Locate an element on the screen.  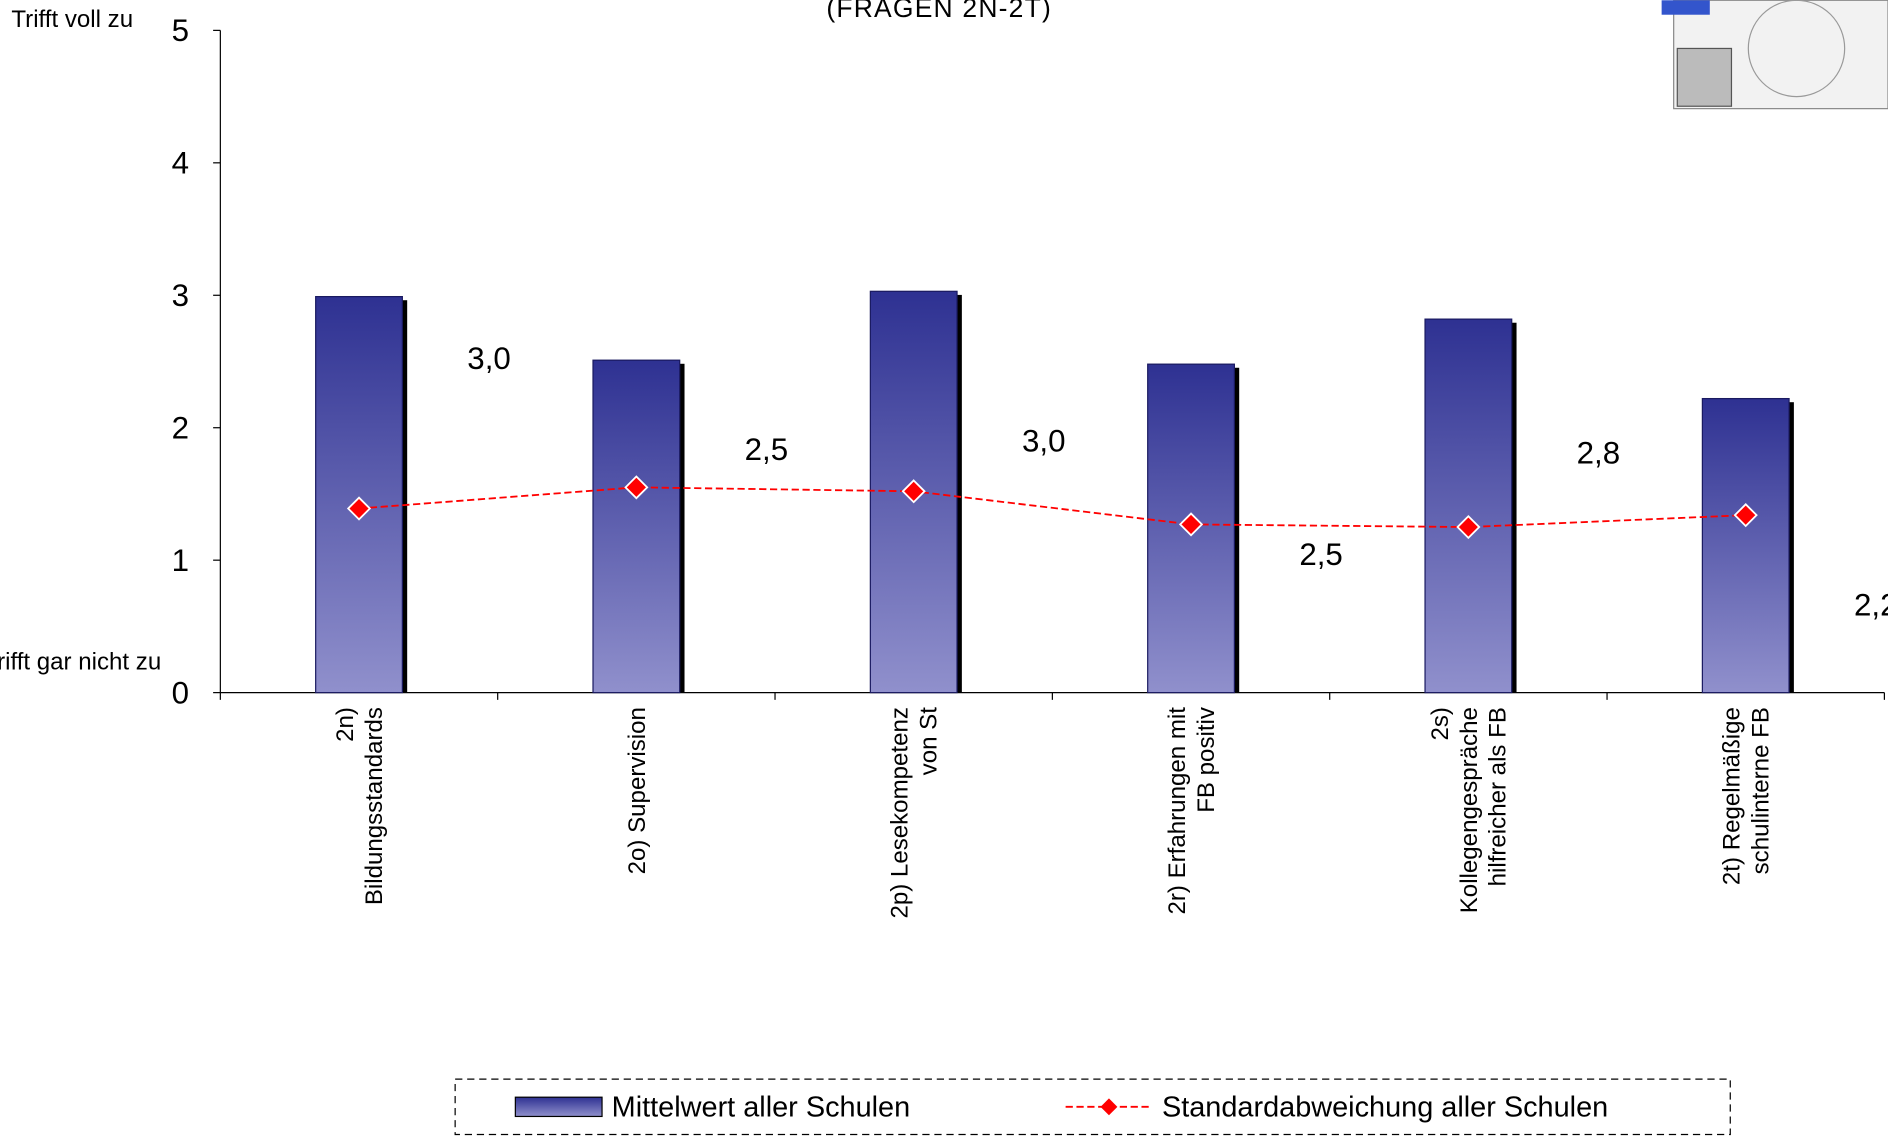
x-tick-label: FB positiv is located at coordinates (1206, 760).